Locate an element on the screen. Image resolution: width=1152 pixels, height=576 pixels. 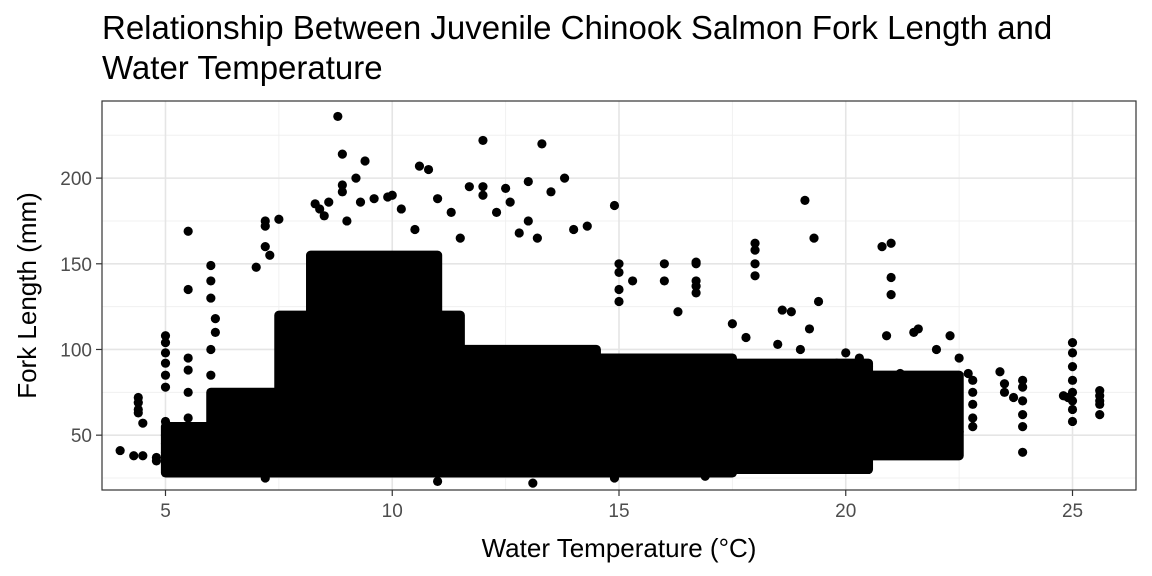
y-tick-label: 200 is located at coordinates (76, 179).